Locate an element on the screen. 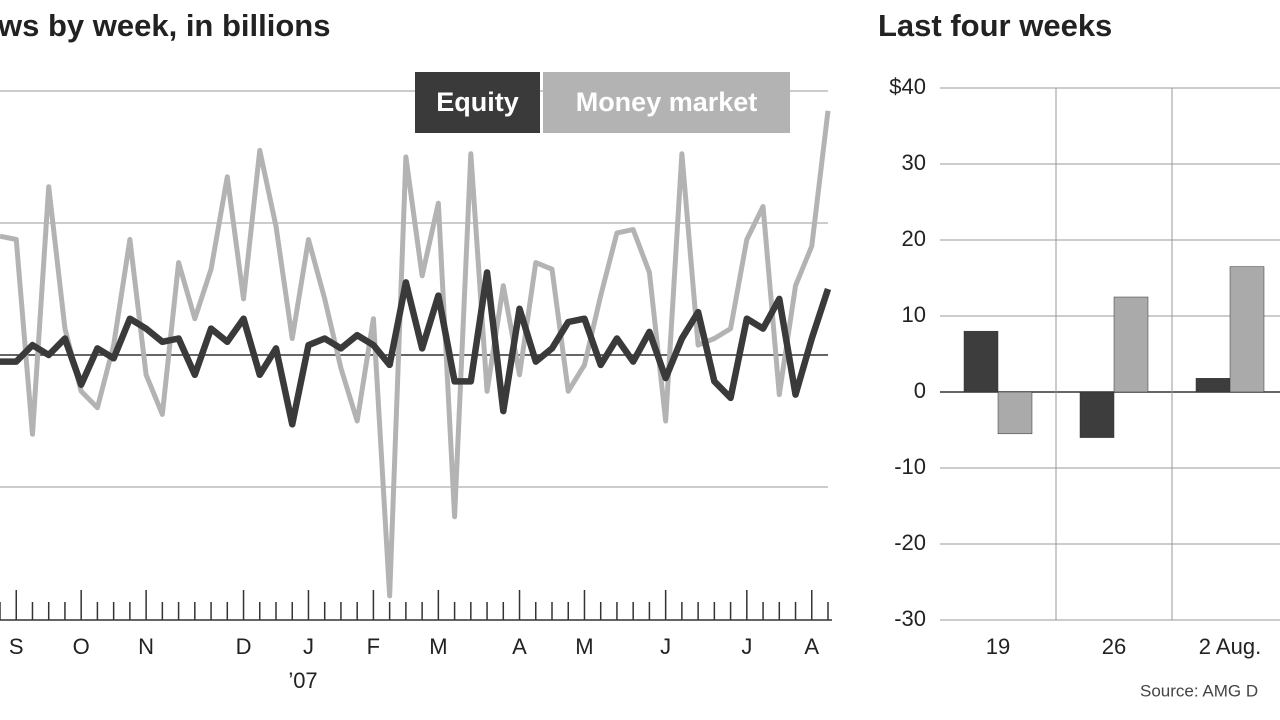 The image size is (1280, 720). y-tick-label: 20 is located at coordinates (914, 238).